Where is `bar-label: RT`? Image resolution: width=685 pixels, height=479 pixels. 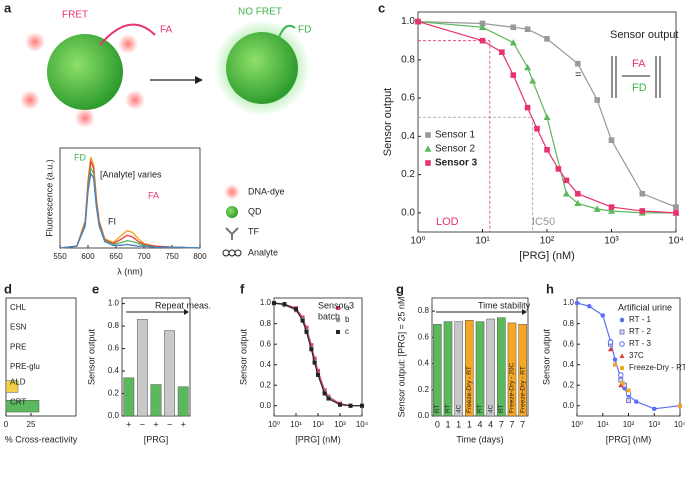 bar-label: RT is located at coordinates (480, 408).